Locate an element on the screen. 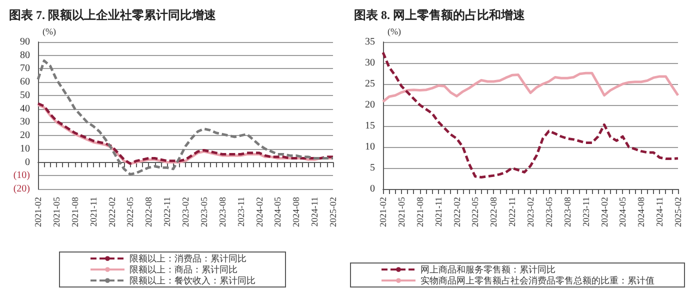 This screenshot has width=690, height=303. y-tick-label: 15 is located at coordinates (370, 126).